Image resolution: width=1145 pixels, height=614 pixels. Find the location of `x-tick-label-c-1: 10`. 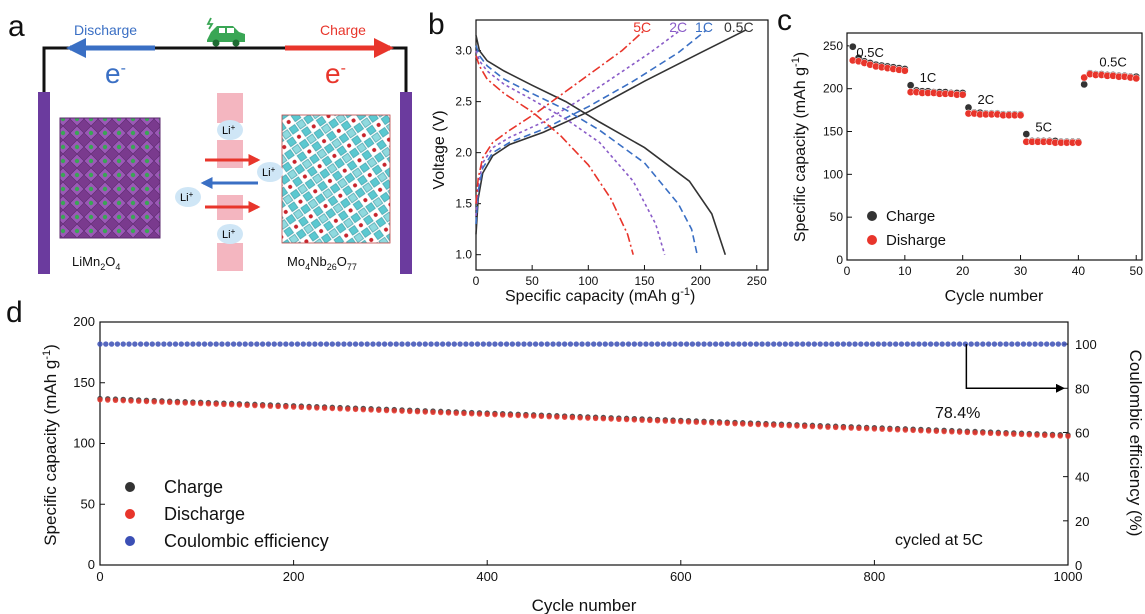

x-tick-label-c-1: 10 is located at coordinates (905, 271).